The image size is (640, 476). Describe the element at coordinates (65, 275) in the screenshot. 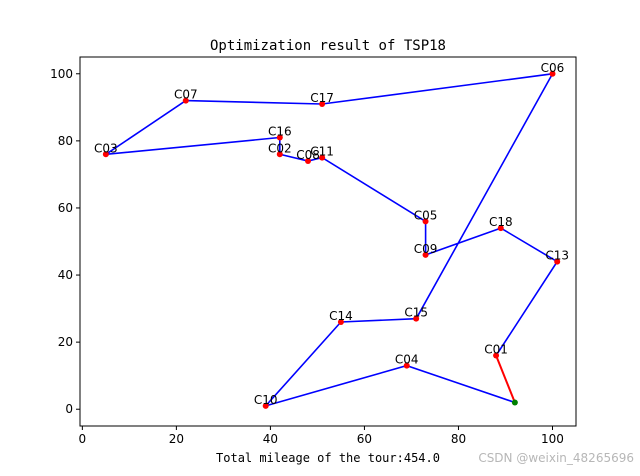

I see `y-tick-label: 40` at that location.